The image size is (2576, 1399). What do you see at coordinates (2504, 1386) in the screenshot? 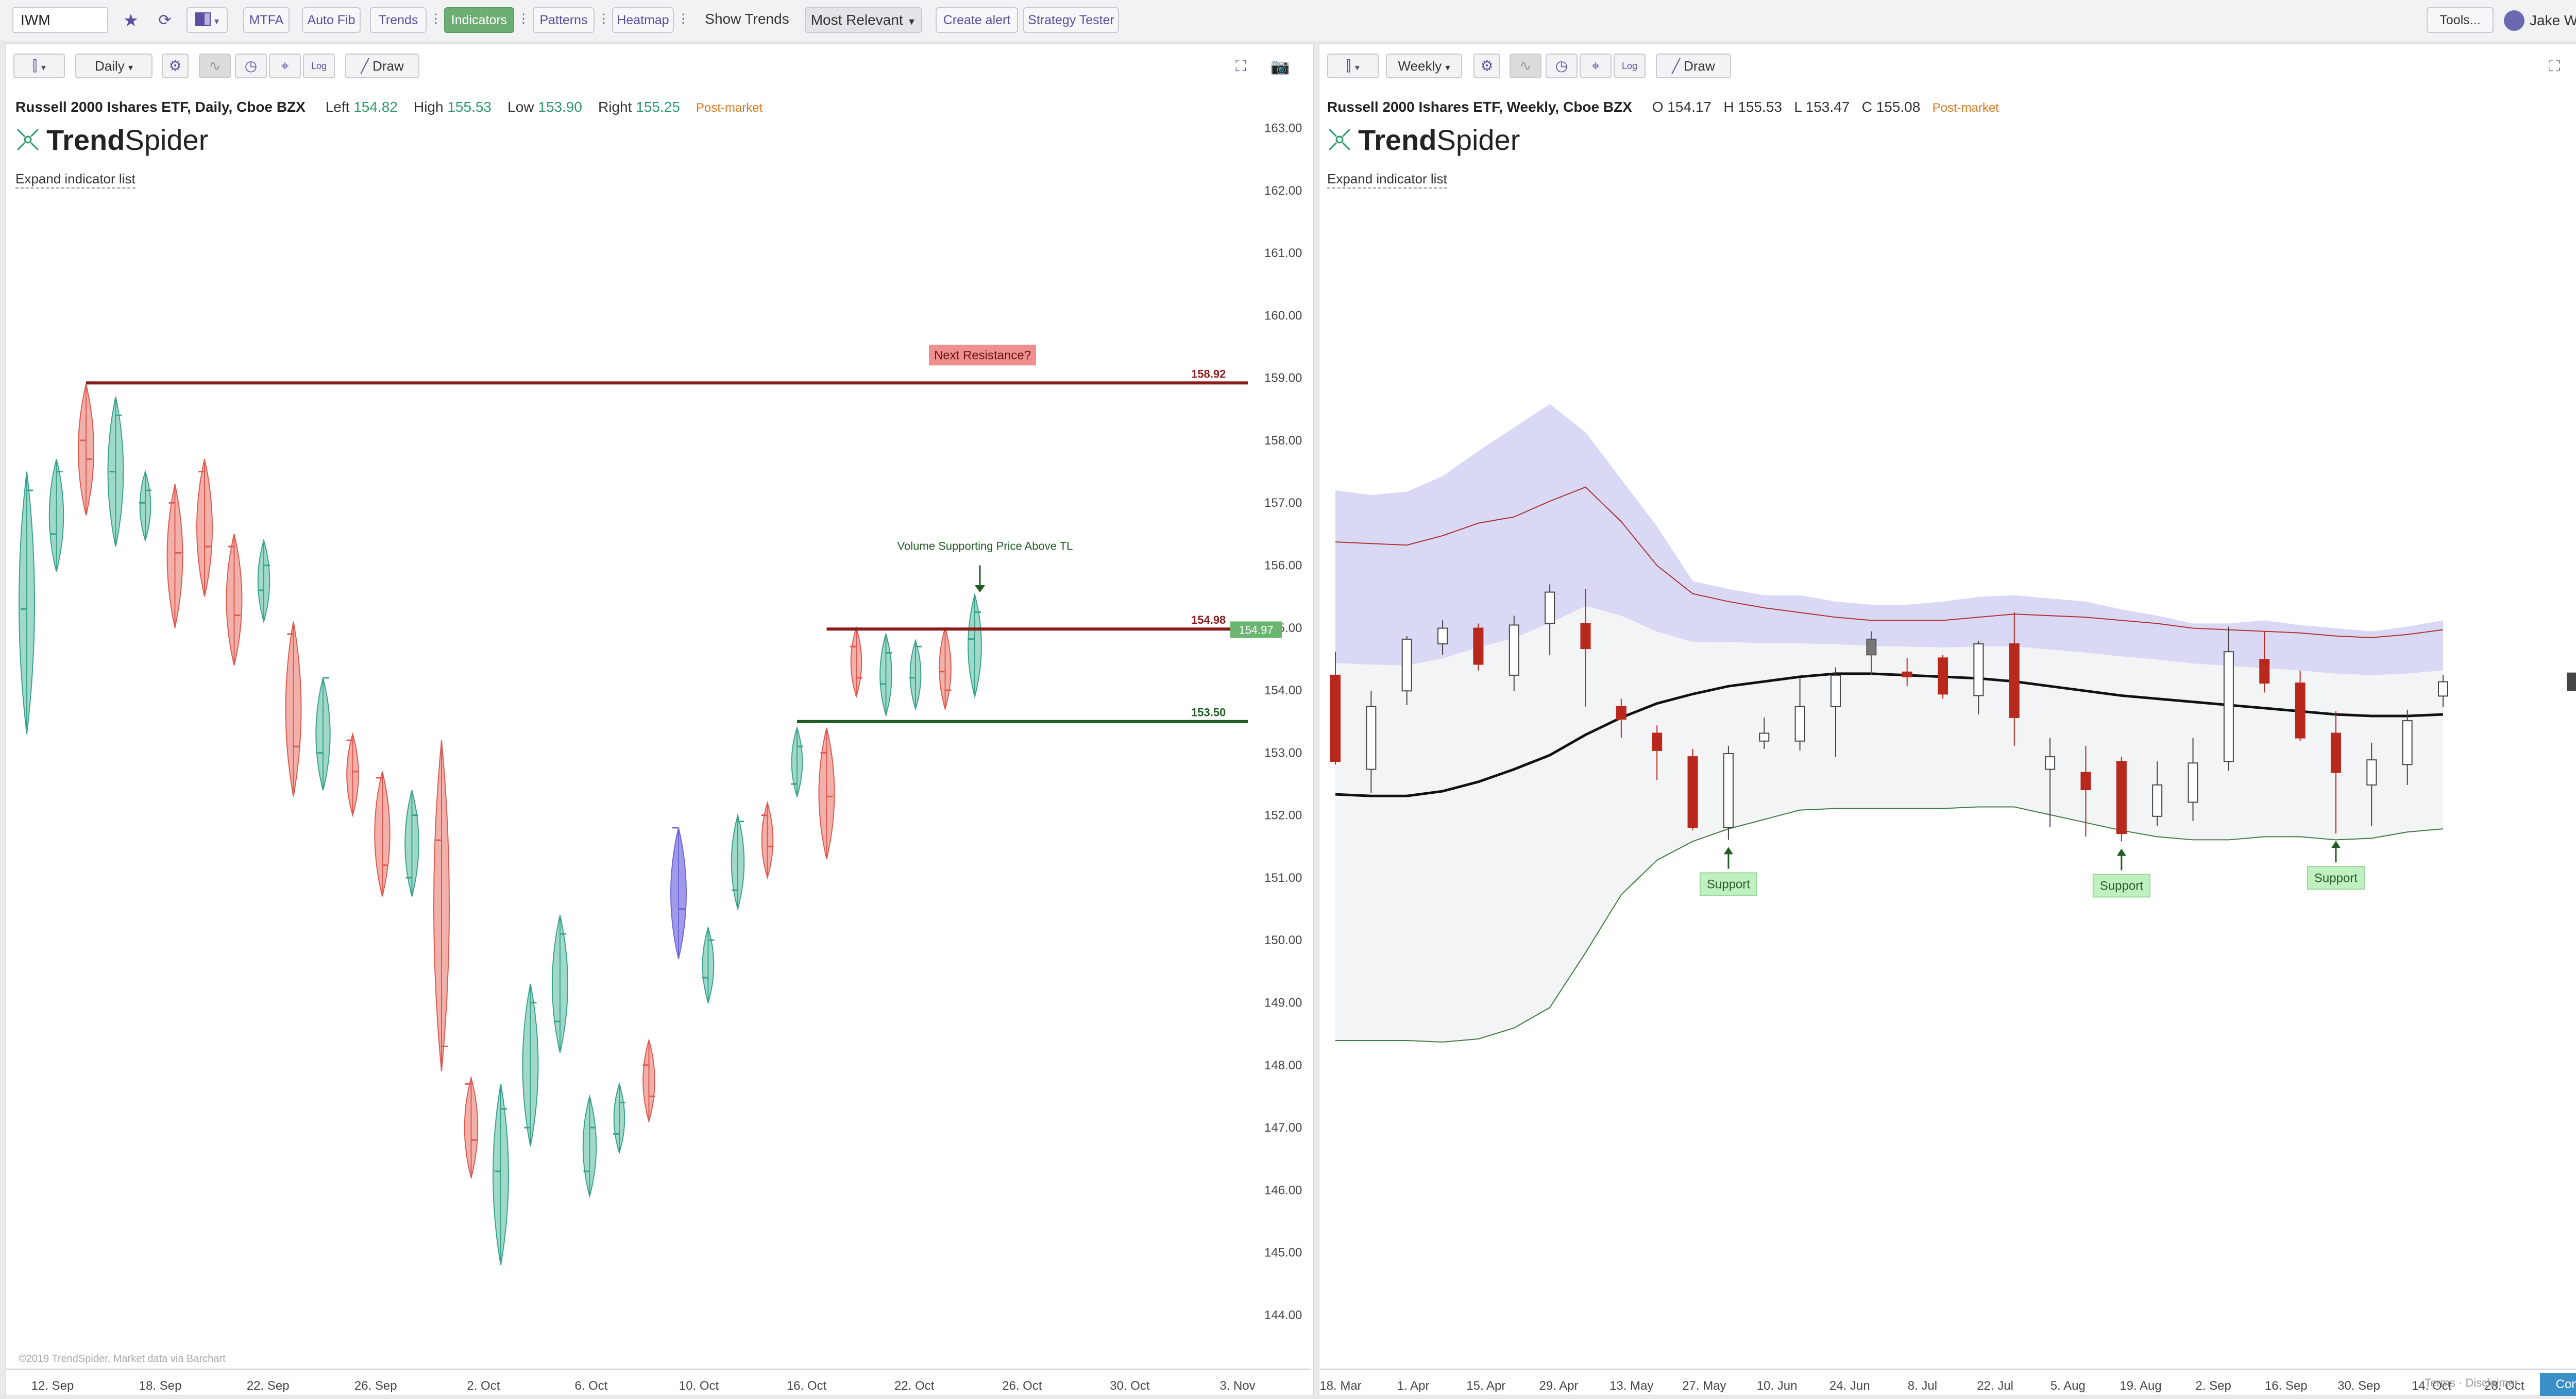
I see `x-tick-label: 28. Oct` at bounding box center [2504, 1386].